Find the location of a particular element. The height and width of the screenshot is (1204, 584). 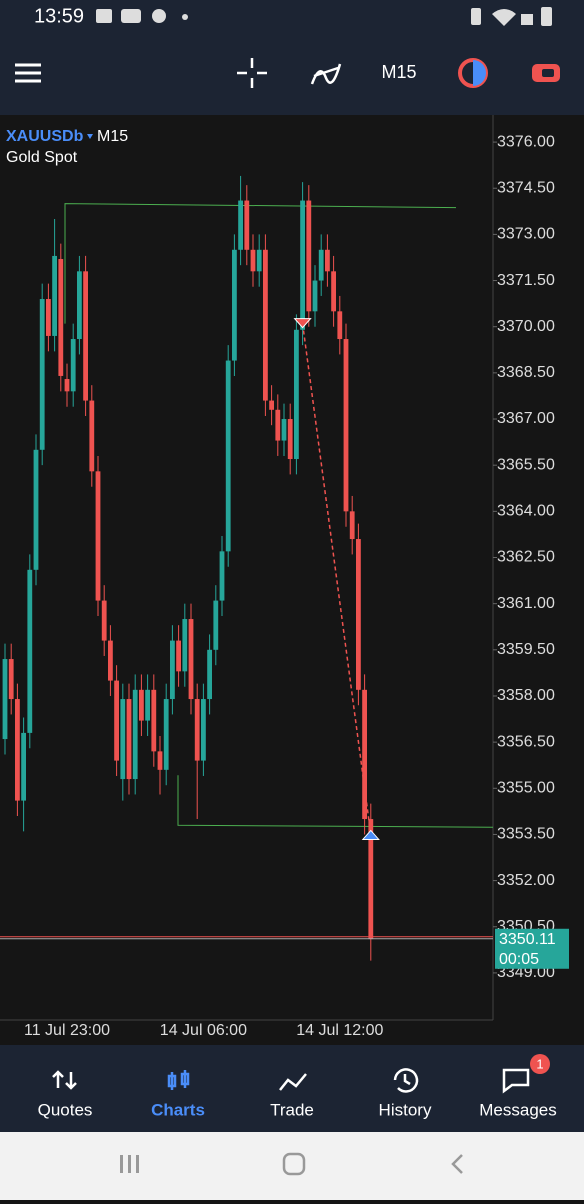

indicators-button is located at coordinates (326, 74).